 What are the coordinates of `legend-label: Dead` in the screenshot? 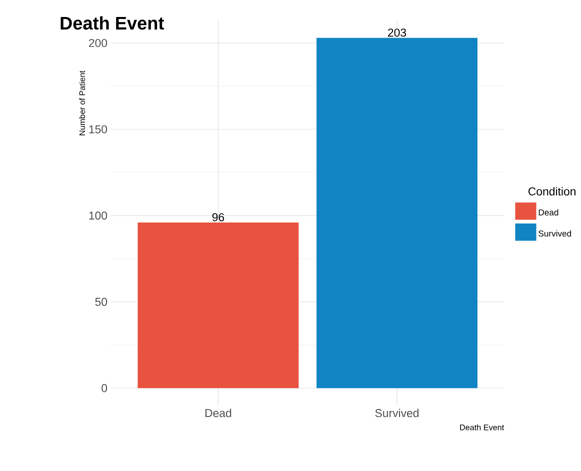 It's located at (548, 212).